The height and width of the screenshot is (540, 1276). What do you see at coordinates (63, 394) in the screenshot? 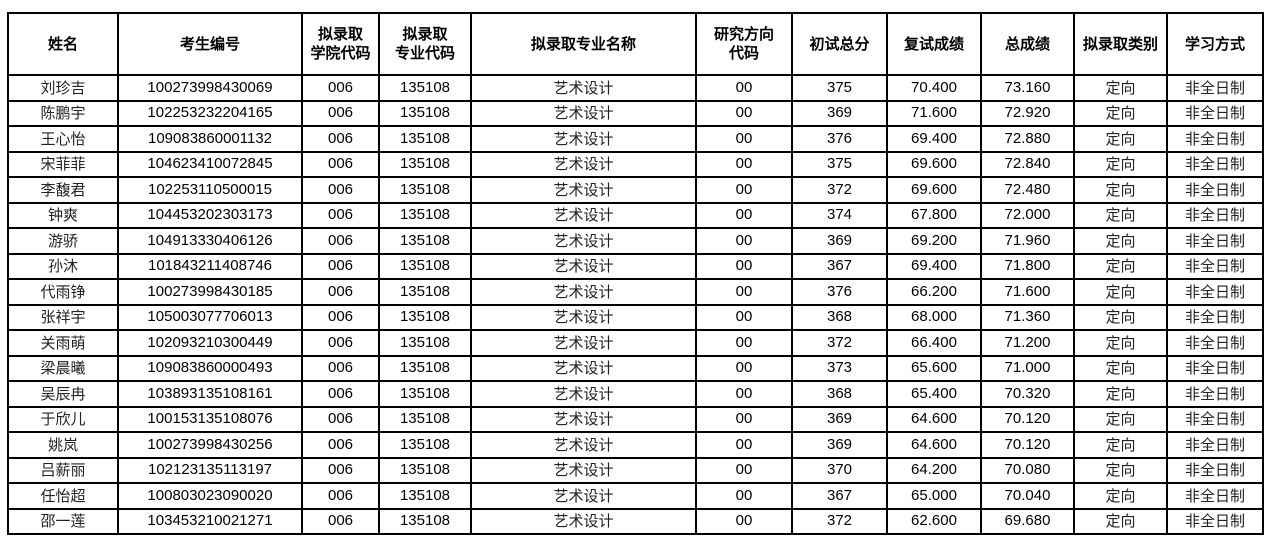
I see `cell-name: 吴辰冉` at bounding box center [63, 394].